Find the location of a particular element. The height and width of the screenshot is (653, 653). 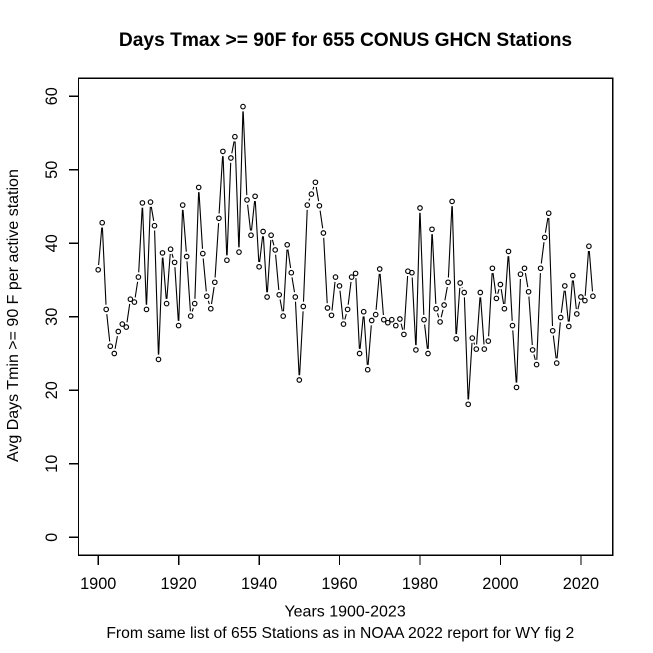

svg-text: 1940 is located at coordinates (259, 584).